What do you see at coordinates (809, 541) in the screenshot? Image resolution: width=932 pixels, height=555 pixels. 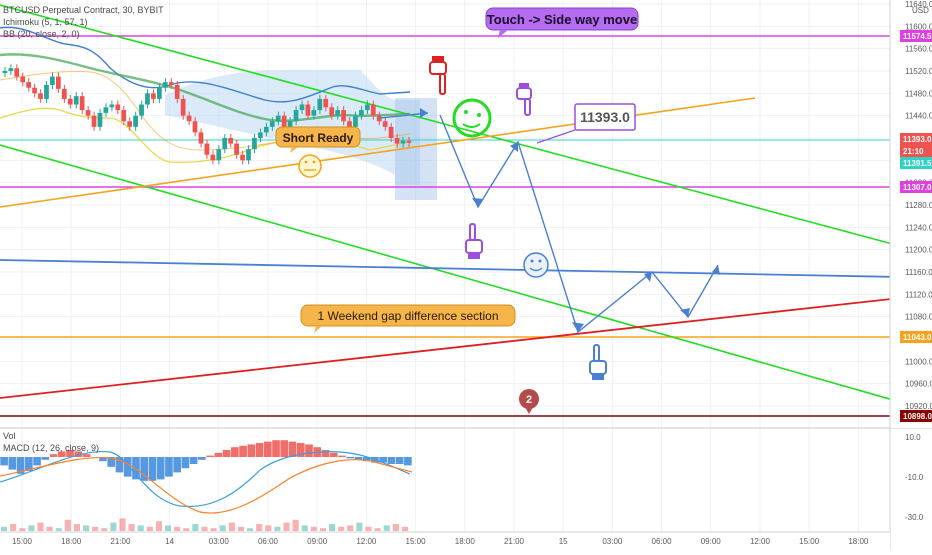 I see `time-tick-label: 15:00` at bounding box center [809, 541].